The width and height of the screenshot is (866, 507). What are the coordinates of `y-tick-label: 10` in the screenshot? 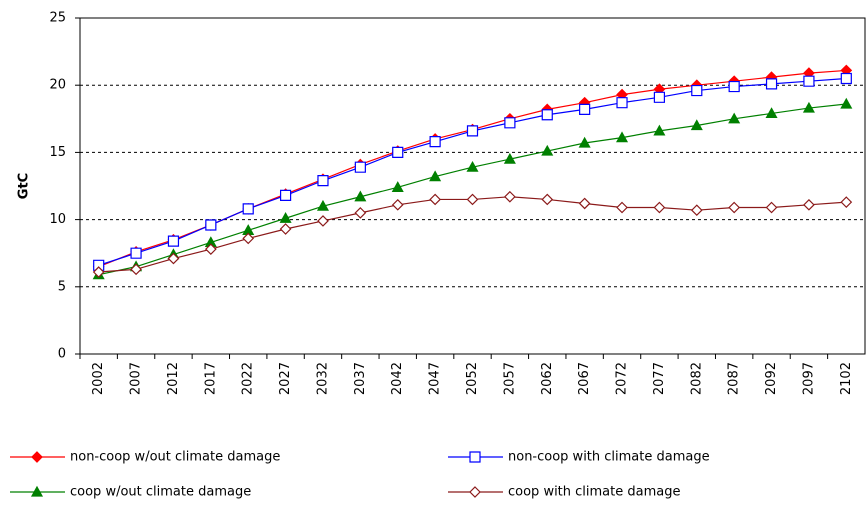 It's located at (57, 219).